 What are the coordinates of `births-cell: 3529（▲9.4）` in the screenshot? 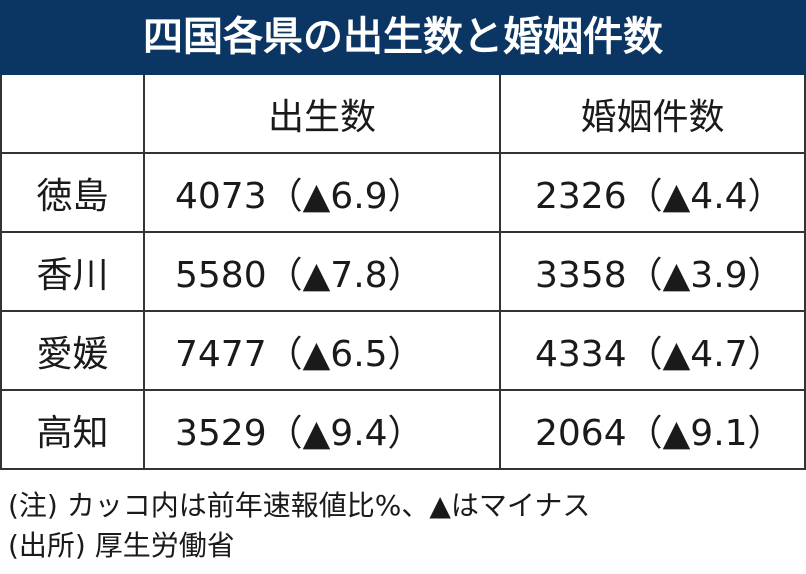 It's located at (322, 429).